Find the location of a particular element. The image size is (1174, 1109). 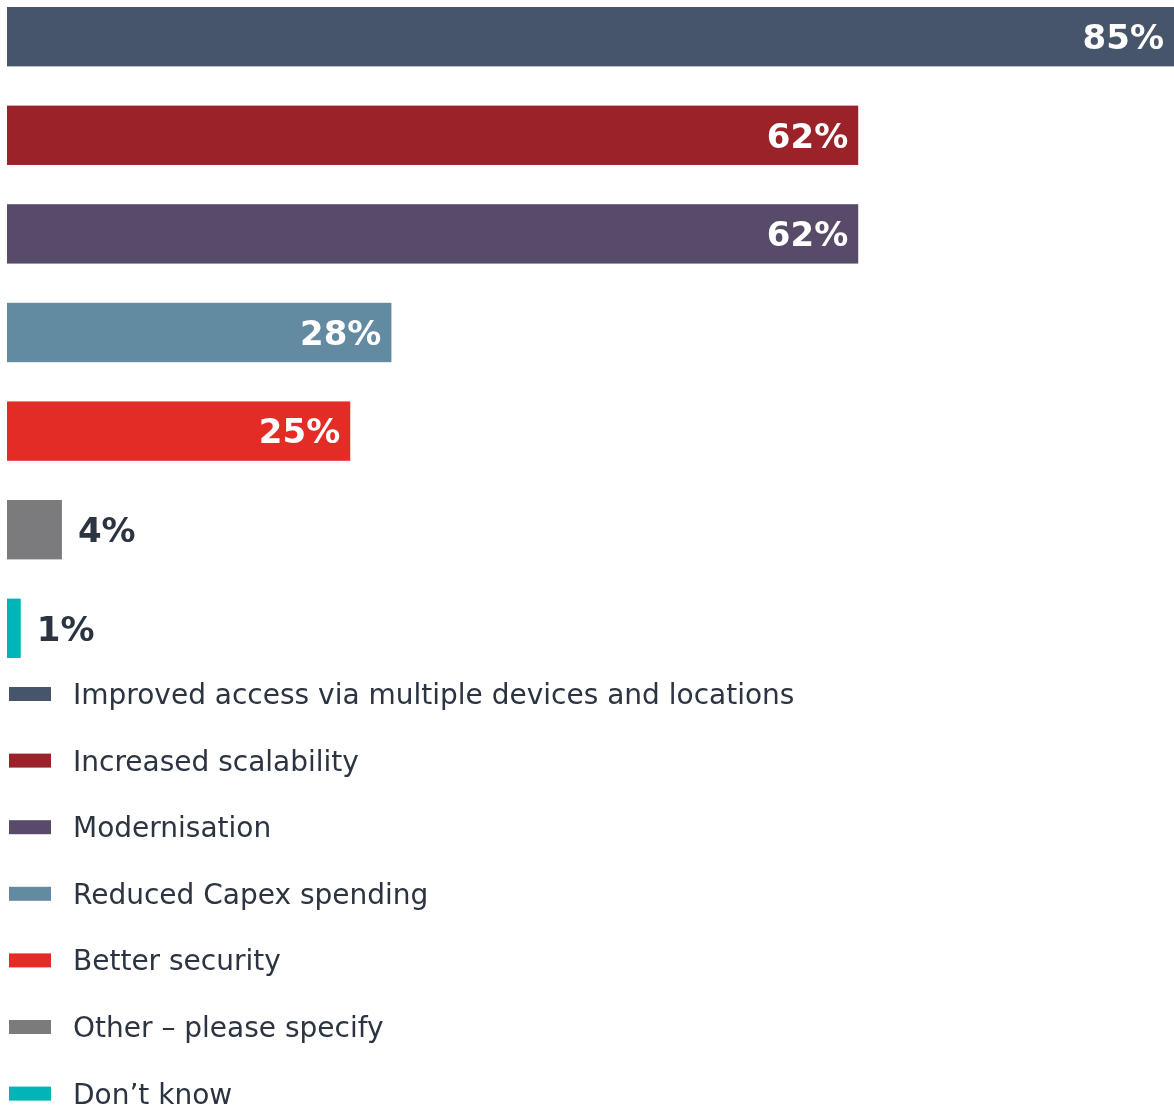

legend-label: Modernisation is located at coordinates (172, 828).